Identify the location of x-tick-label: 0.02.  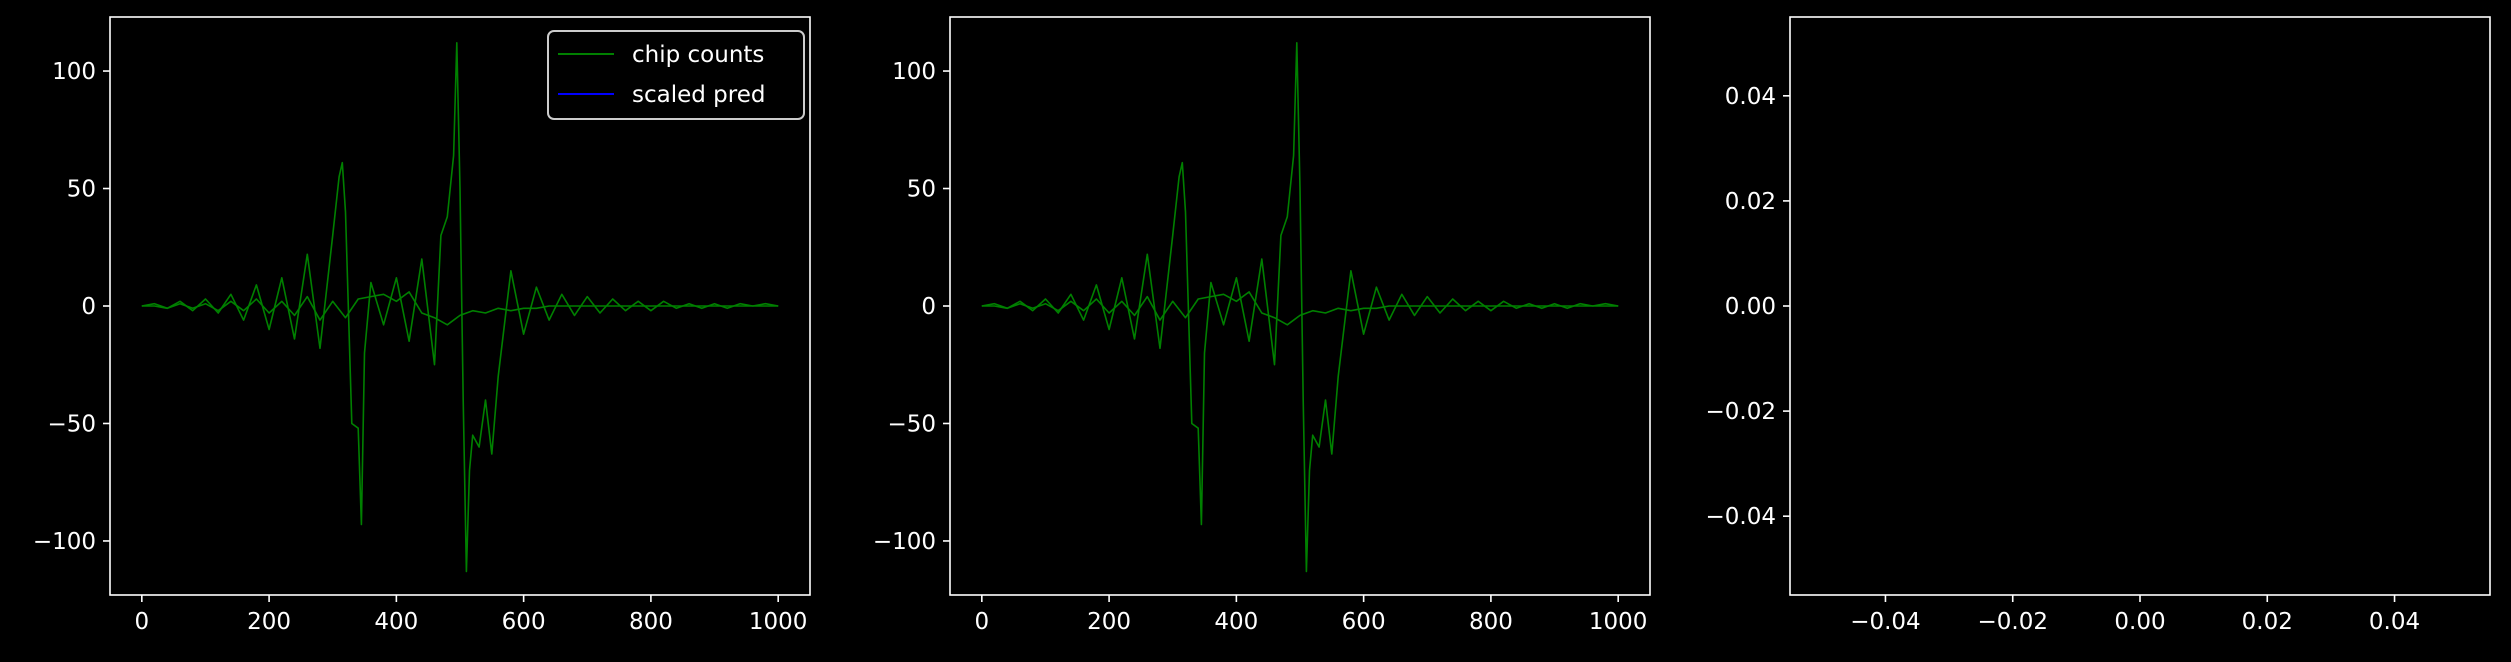
(2267, 622).